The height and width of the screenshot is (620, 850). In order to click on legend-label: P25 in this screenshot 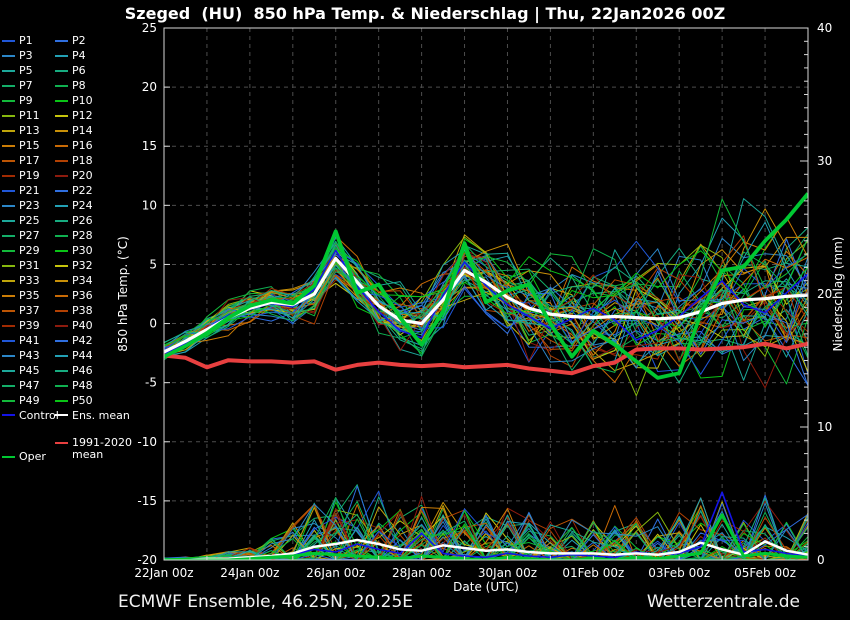, I will do `click(29, 220)`.